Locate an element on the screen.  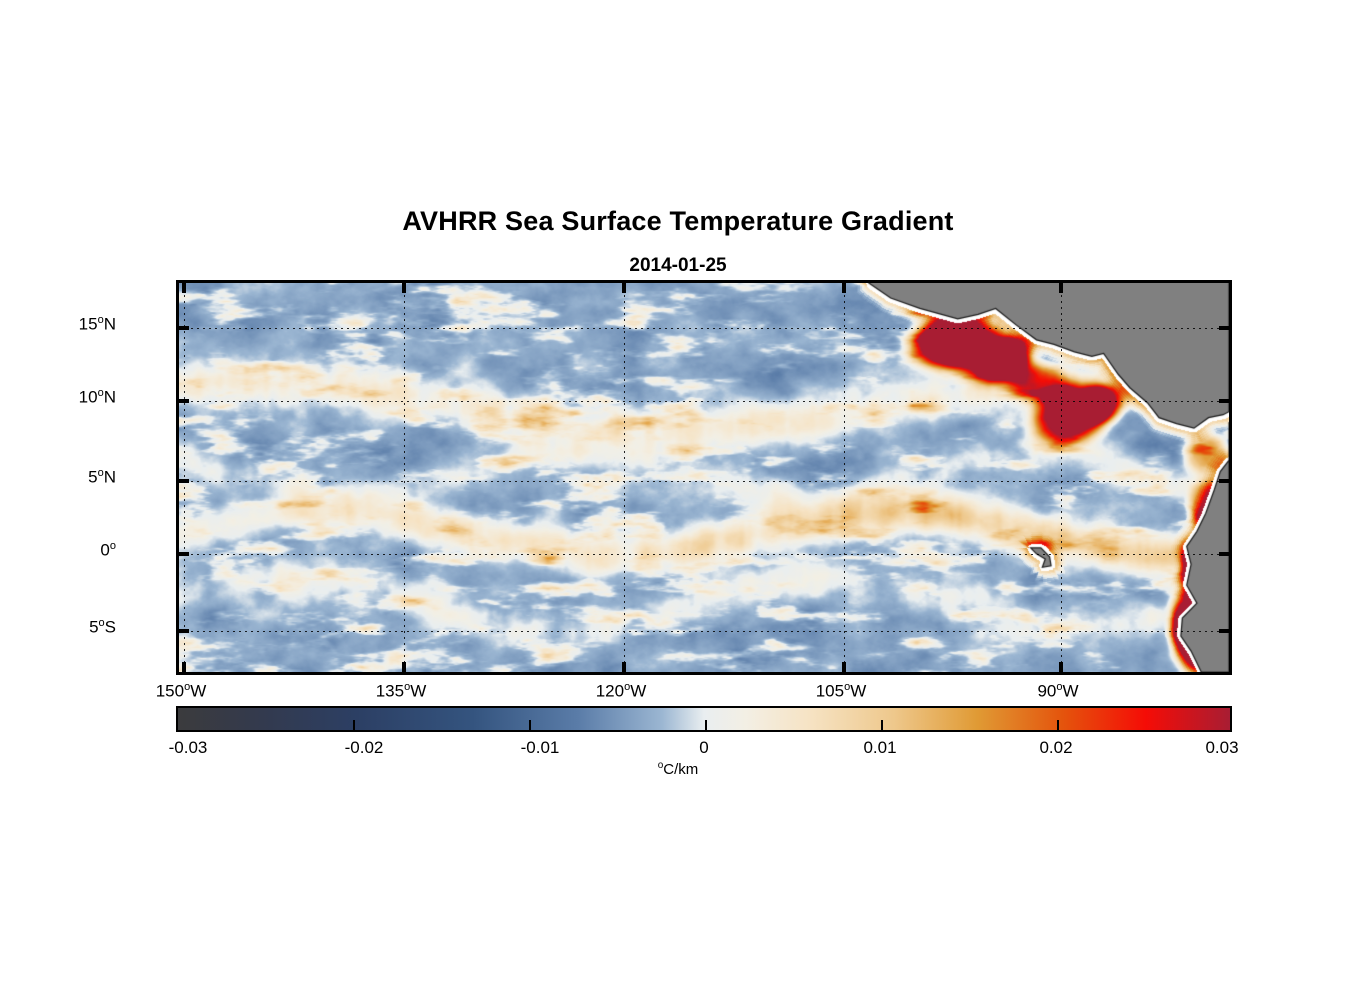
y-tick-label: 5oN is located at coordinates (102, 477).